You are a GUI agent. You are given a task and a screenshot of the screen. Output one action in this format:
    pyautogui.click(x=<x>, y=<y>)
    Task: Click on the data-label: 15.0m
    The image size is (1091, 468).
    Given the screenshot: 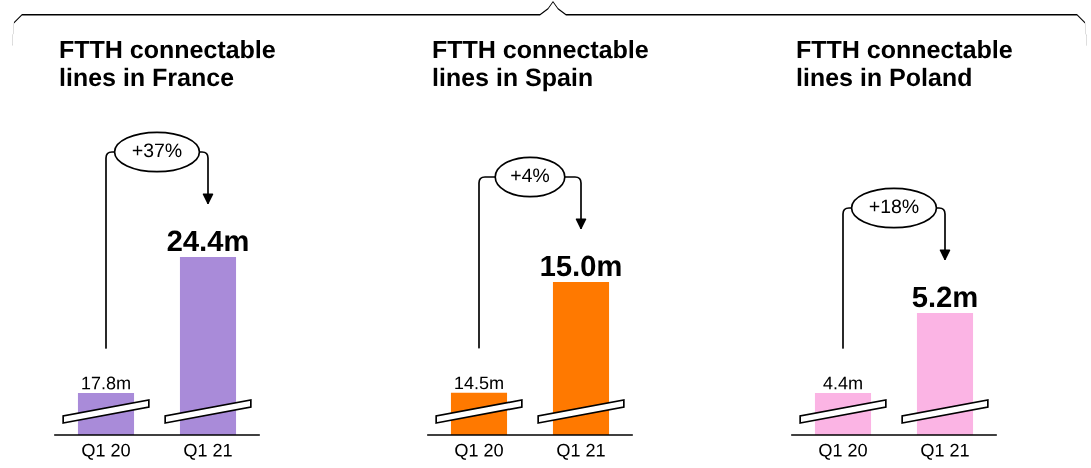 What is the action you would take?
    pyautogui.click(x=581, y=266)
    